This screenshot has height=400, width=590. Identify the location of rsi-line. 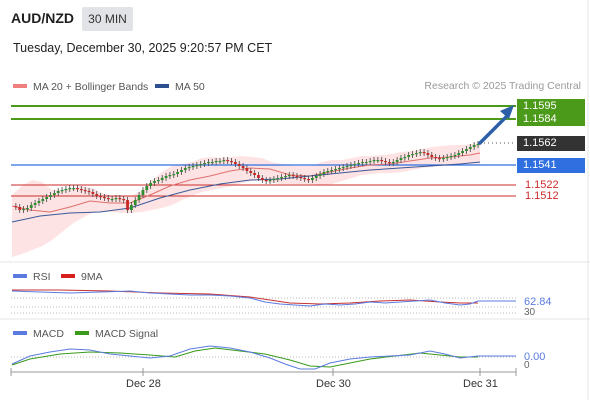
(263, 298).